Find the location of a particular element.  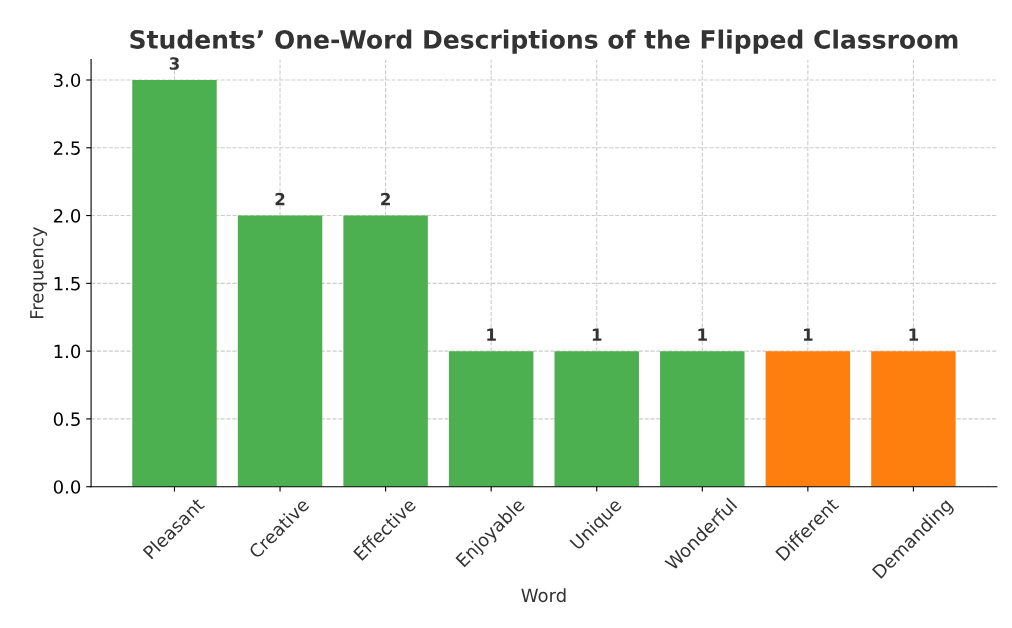

y-tick-label: 0.5 is located at coordinates (66, 419).